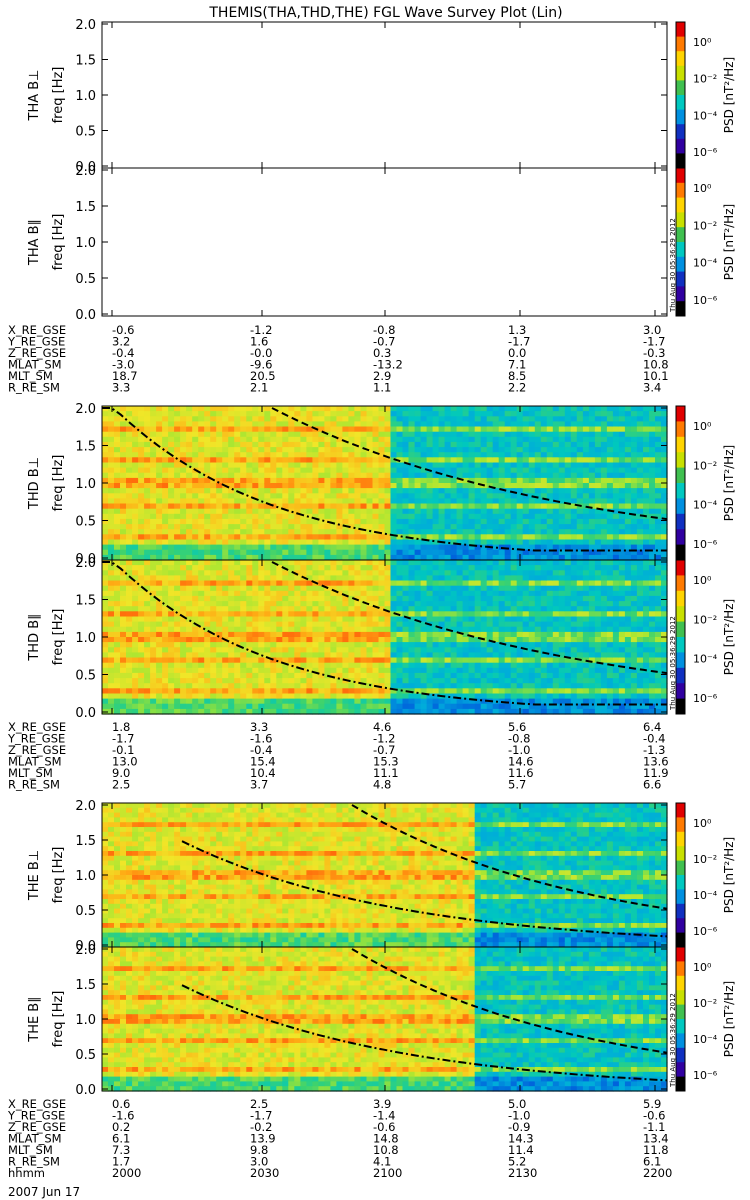 The width and height of the screenshot is (750, 1200). Describe the element at coordinates (263, 376) in the screenshot. I see `ephem-value: 20.5` at that location.